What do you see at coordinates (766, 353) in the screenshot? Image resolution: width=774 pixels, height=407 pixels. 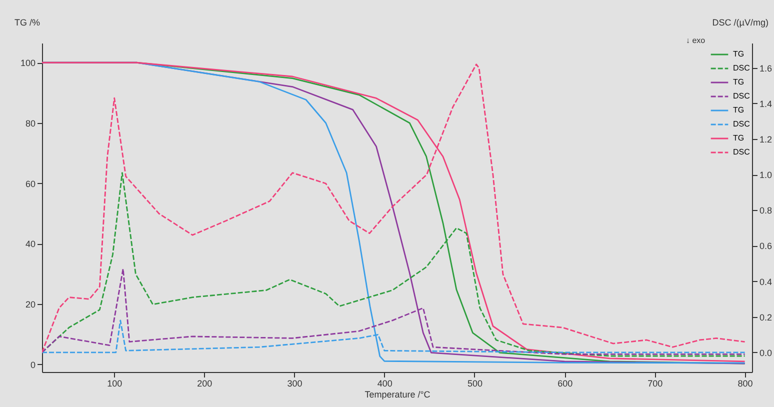 I see `y2-tick-label: 0.0` at bounding box center [766, 353].